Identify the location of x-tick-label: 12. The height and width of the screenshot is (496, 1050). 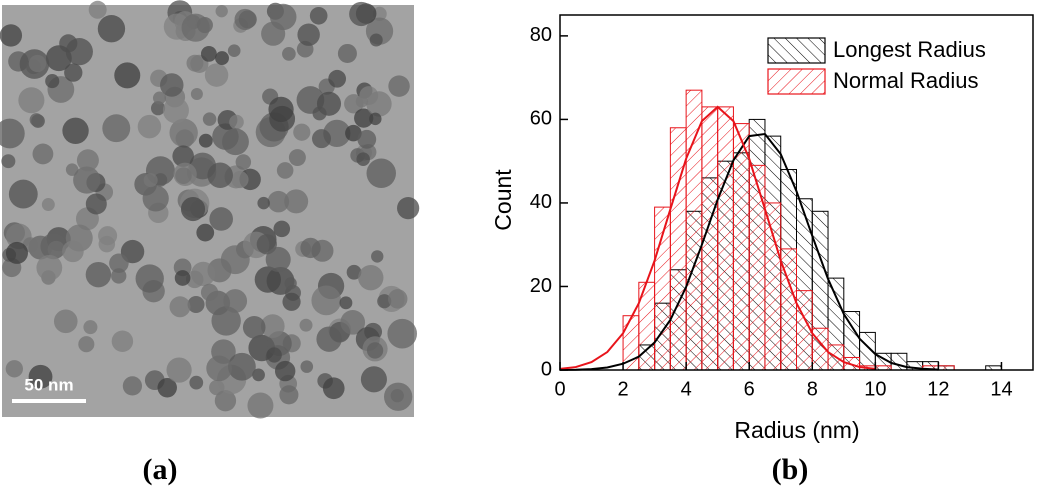
(938, 389).